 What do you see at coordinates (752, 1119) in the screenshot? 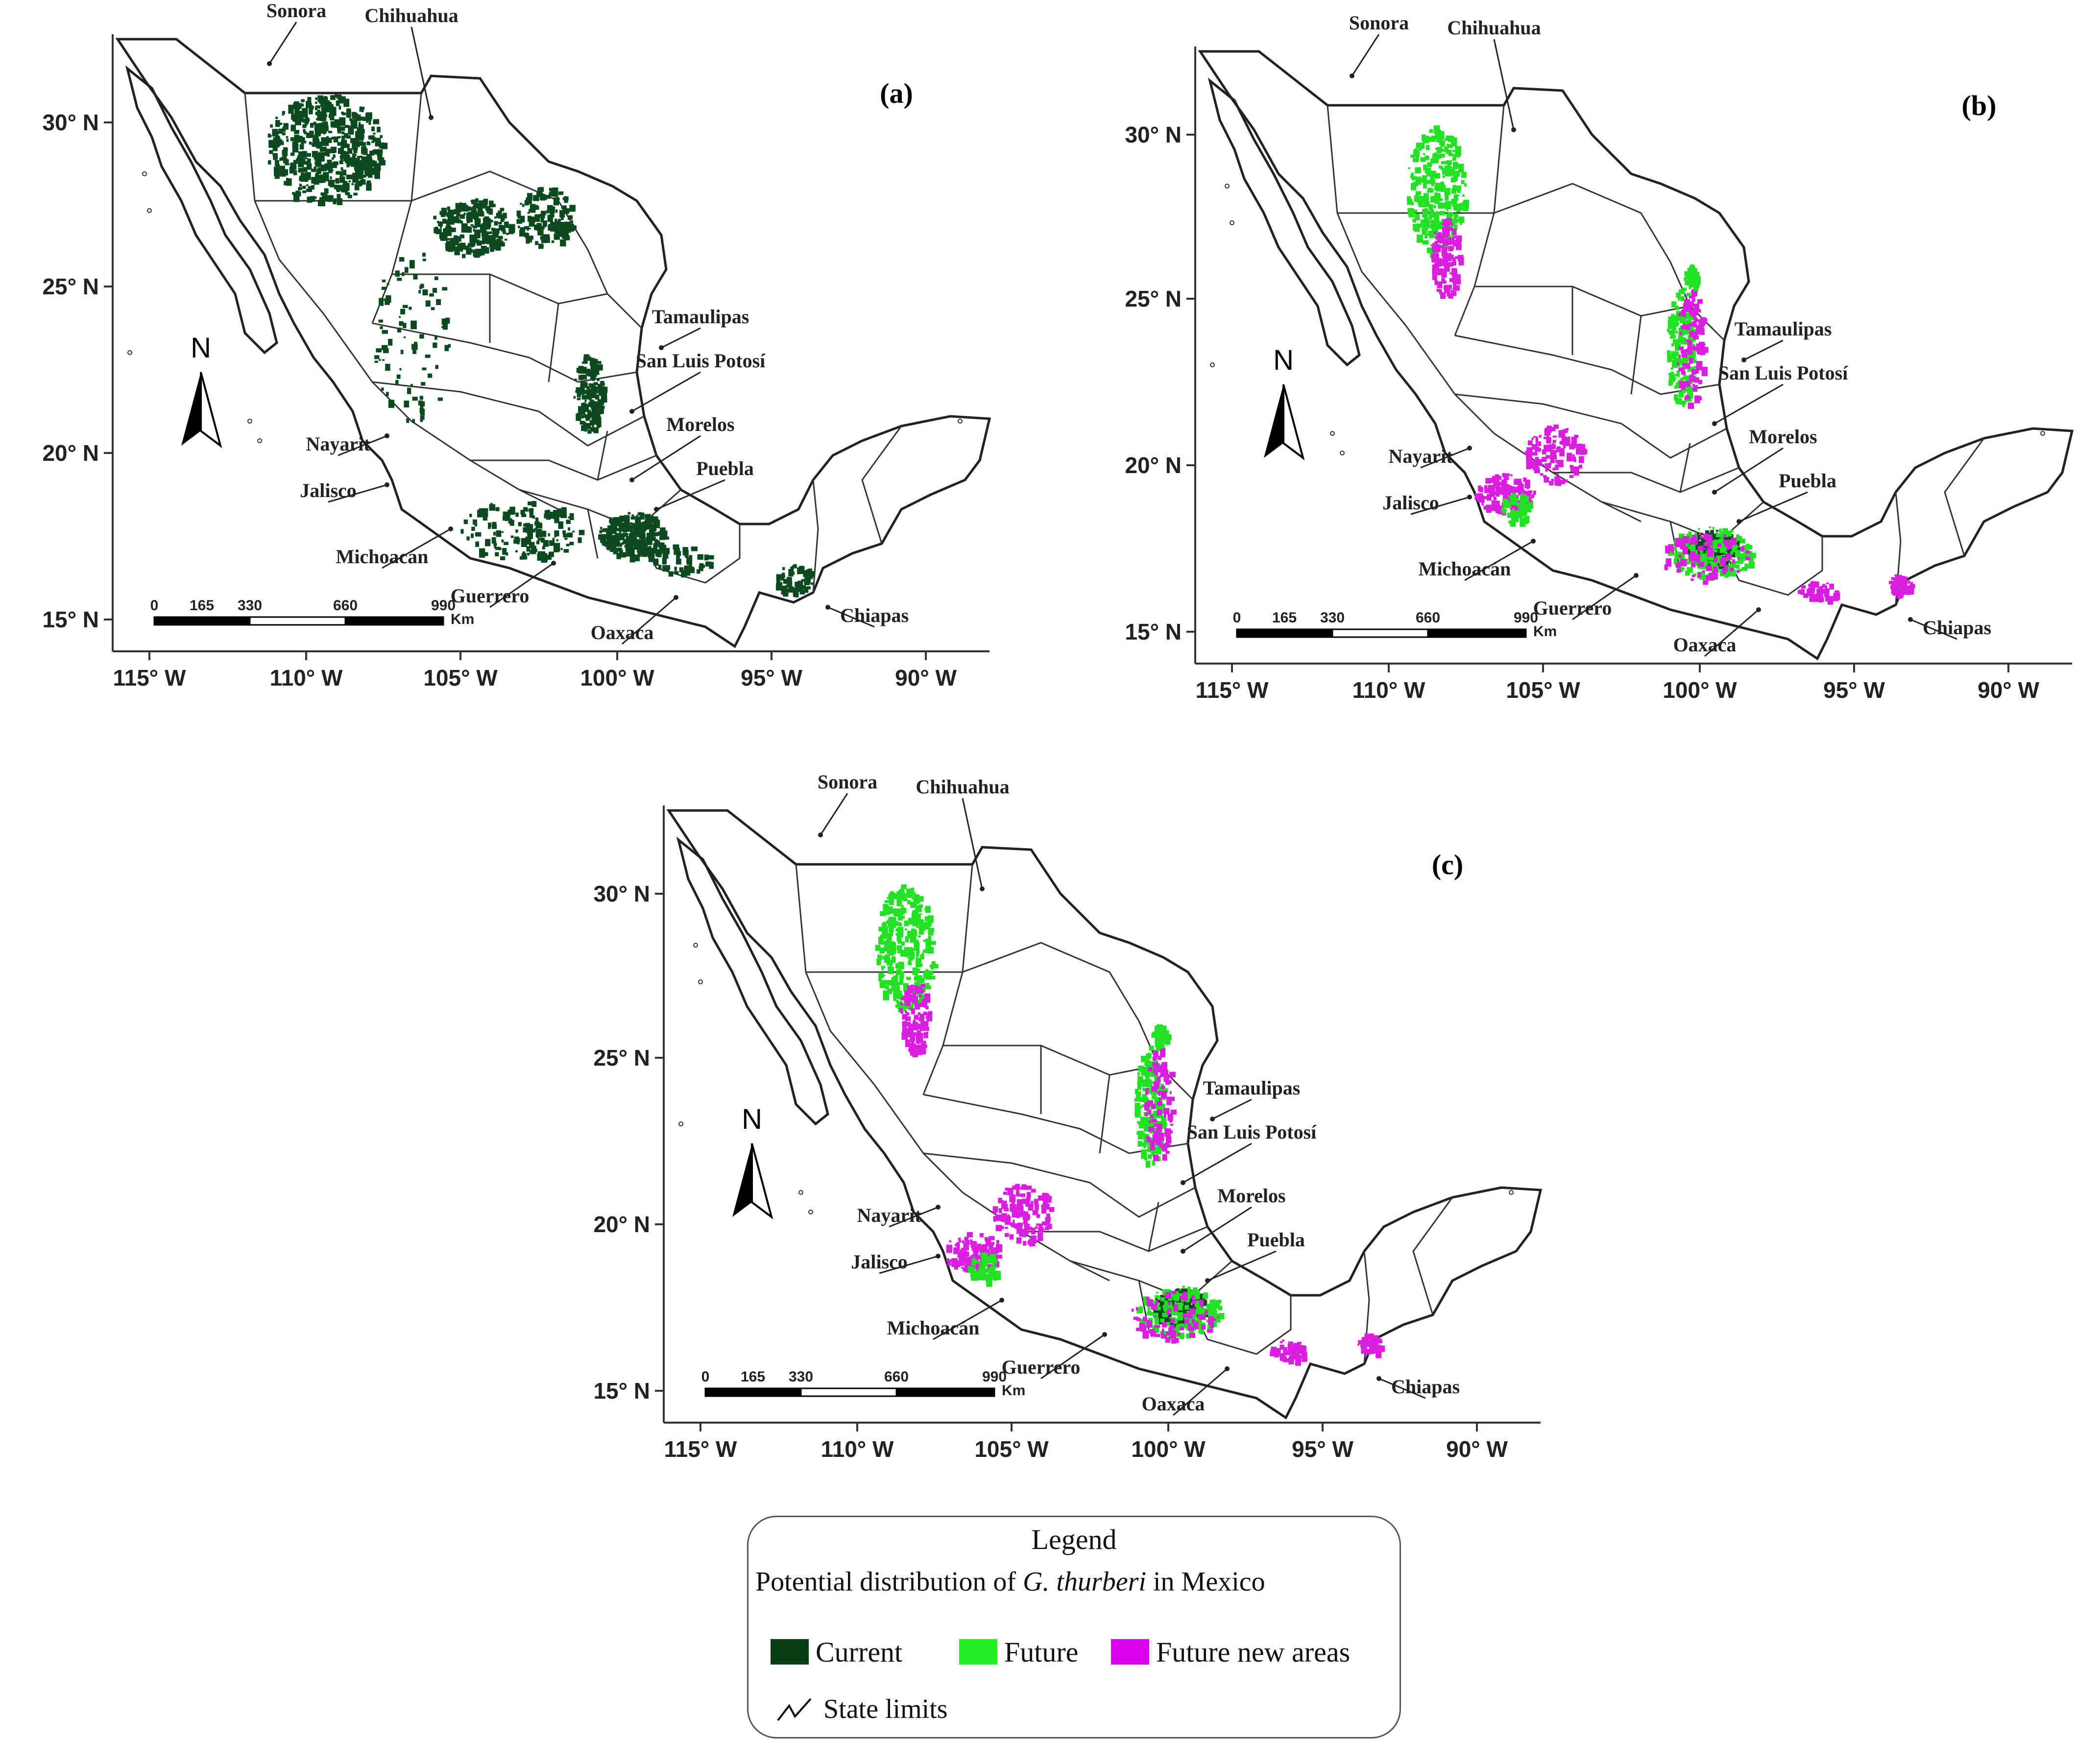
I see `north-label: N` at bounding box center [752, 1119].